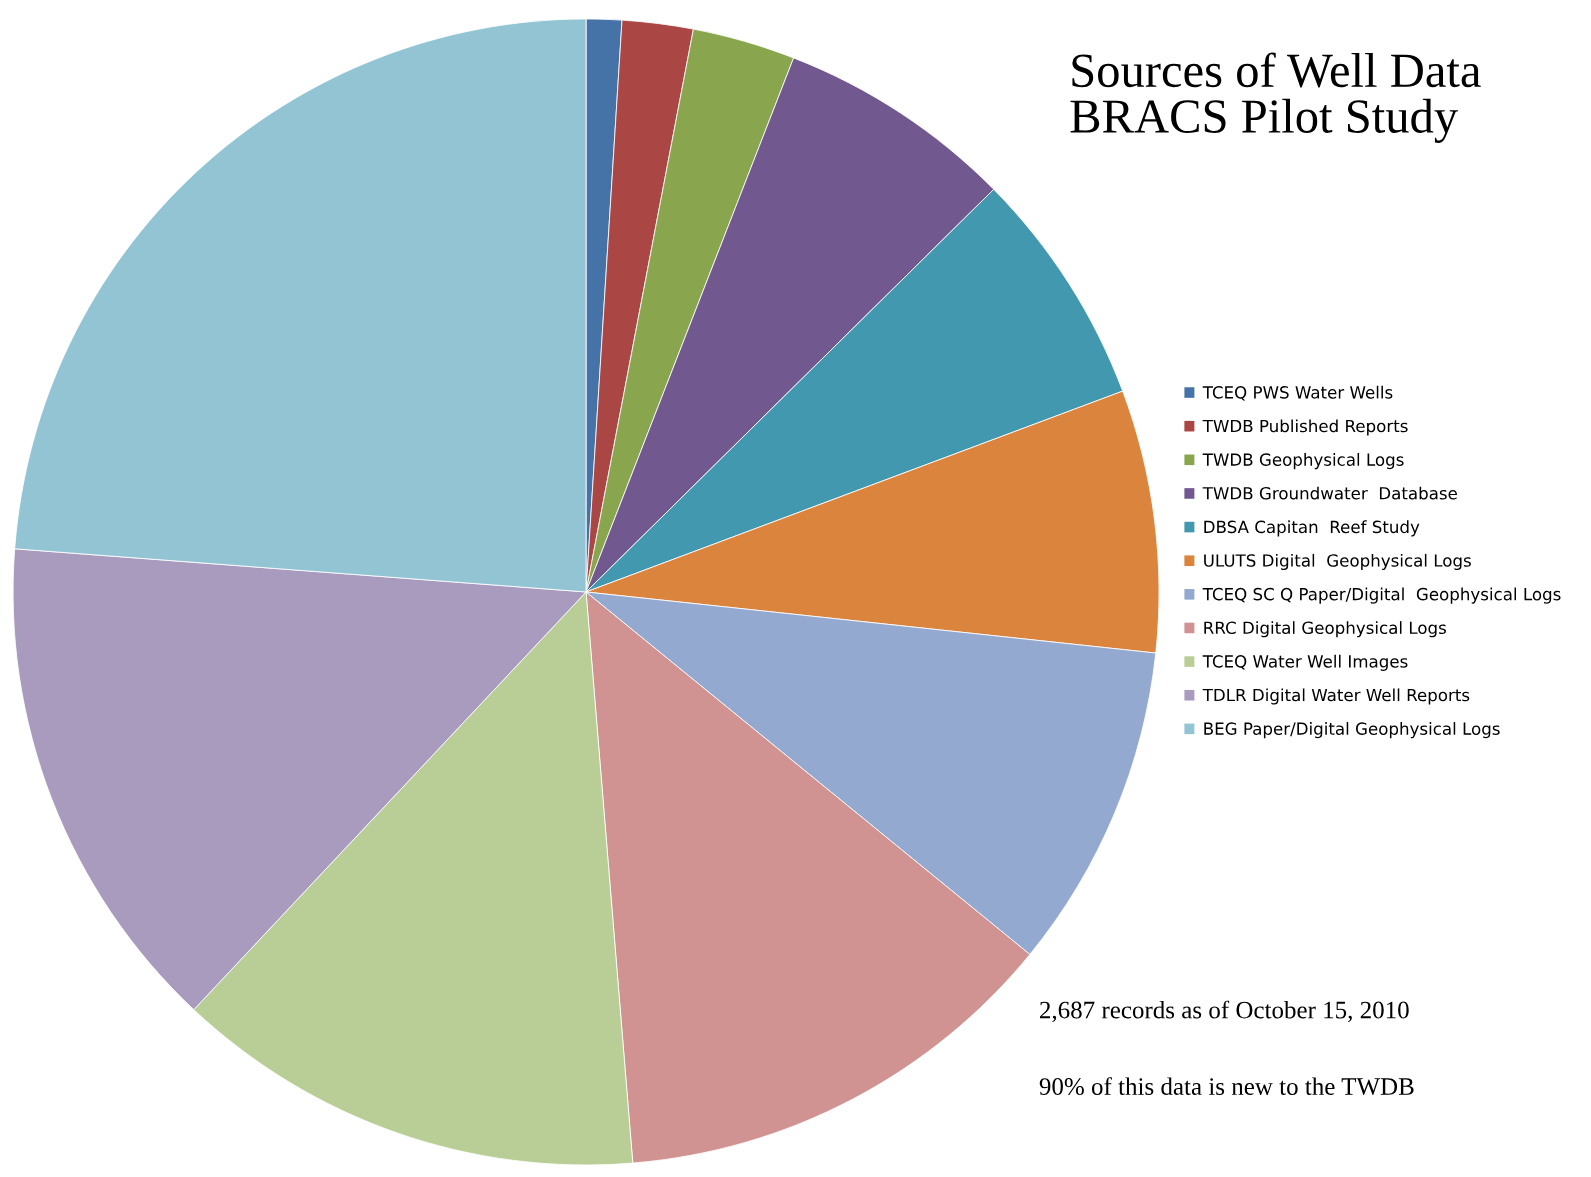  Describe the element at coordinates (1226, 1086) in the screenshot. I see `text: 90% of this data is new to the TWDB` at that location.